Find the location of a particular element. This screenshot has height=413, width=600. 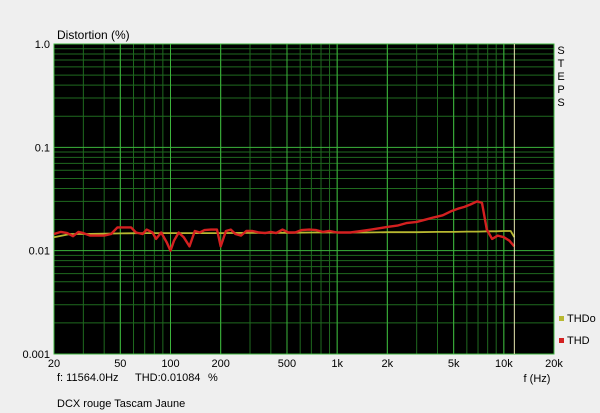

y-tick-label: 1.0 is located at coordinates (42, 45).